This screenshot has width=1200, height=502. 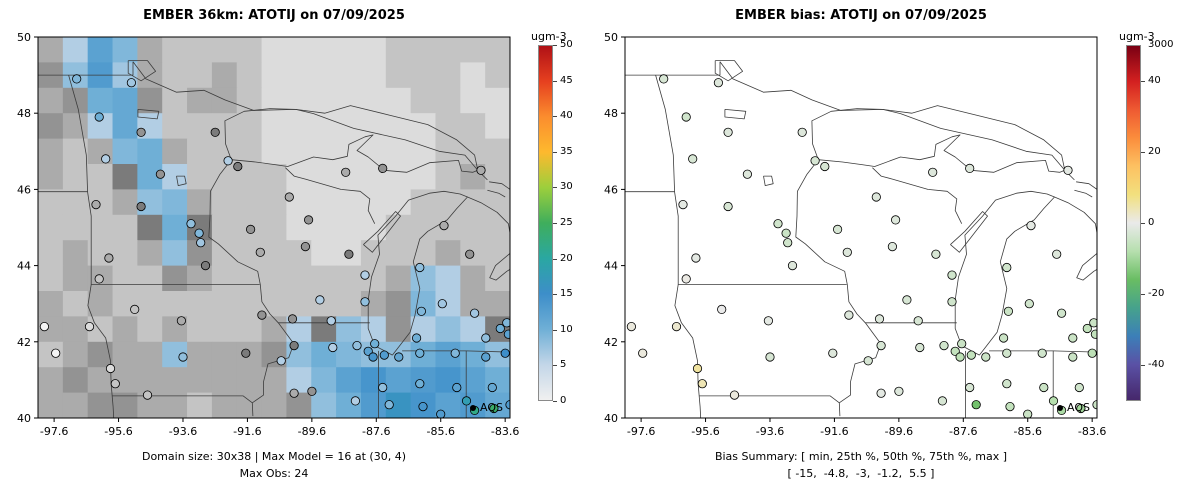 I want to click on aqs-dot-icon, so click(x=473, y=408).